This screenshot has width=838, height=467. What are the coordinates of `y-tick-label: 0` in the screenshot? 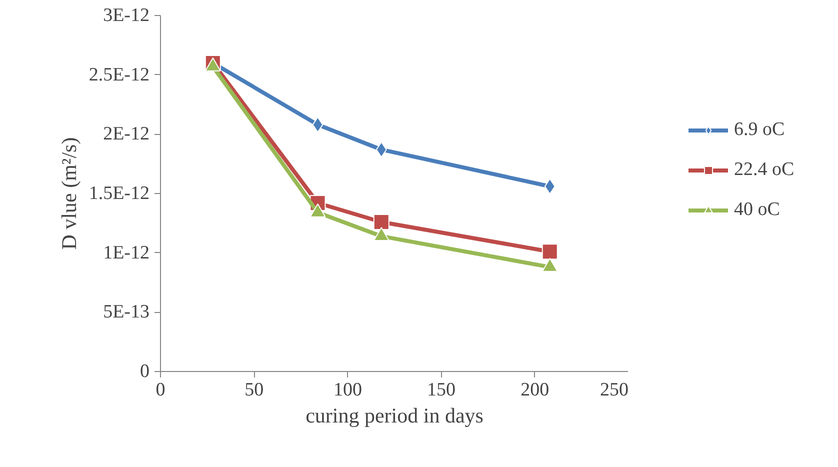 It's located at (145, 371).